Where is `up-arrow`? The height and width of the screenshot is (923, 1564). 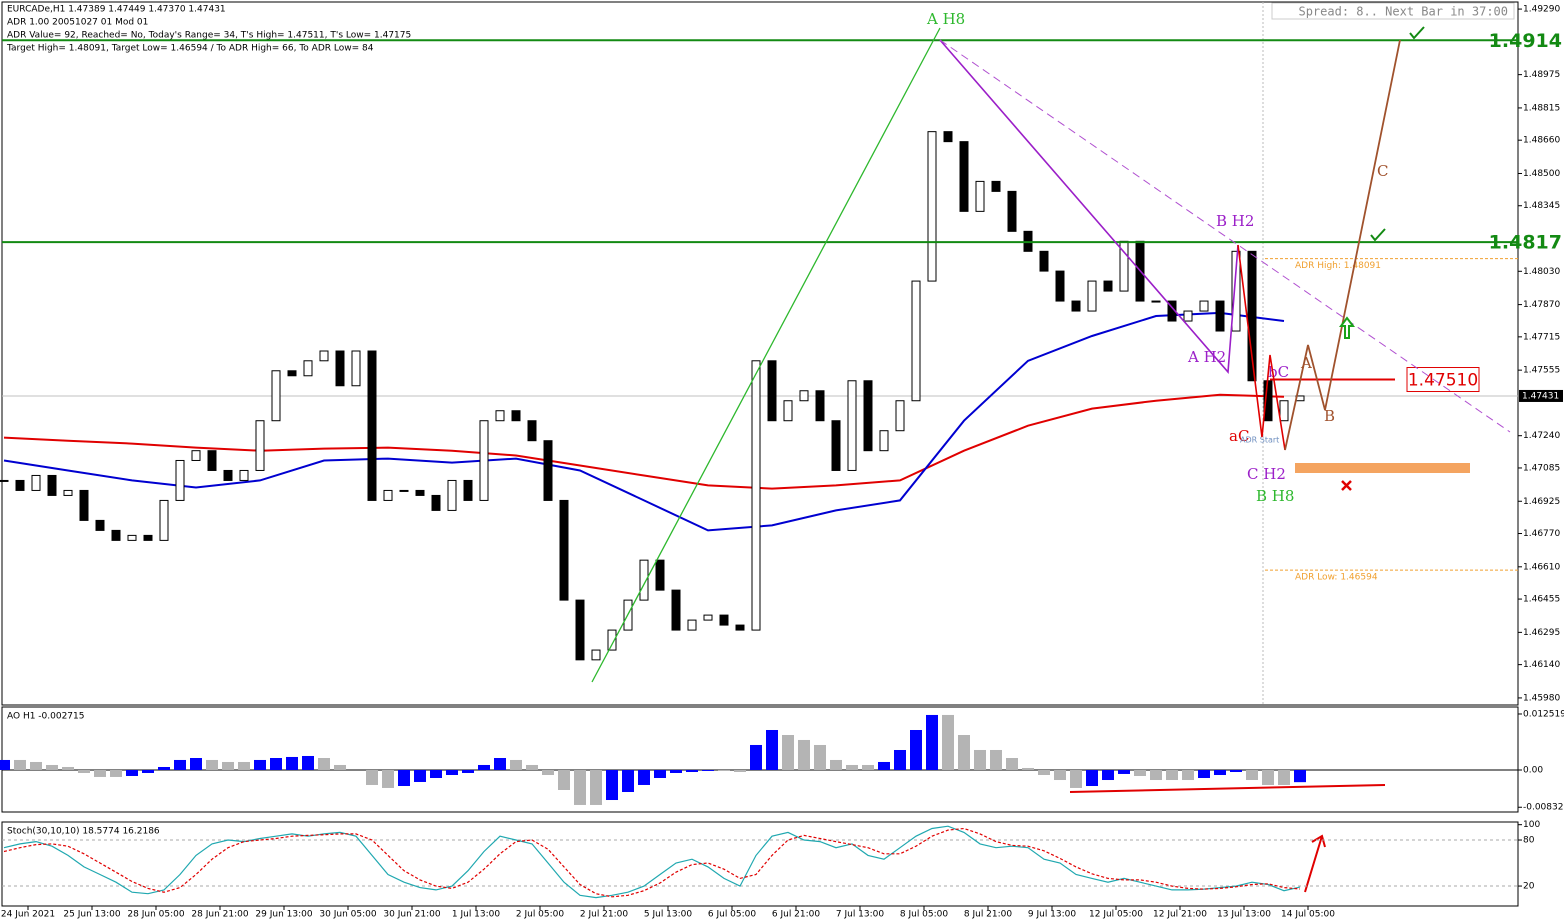 up-arrow is located at coordinates (1347, 327).